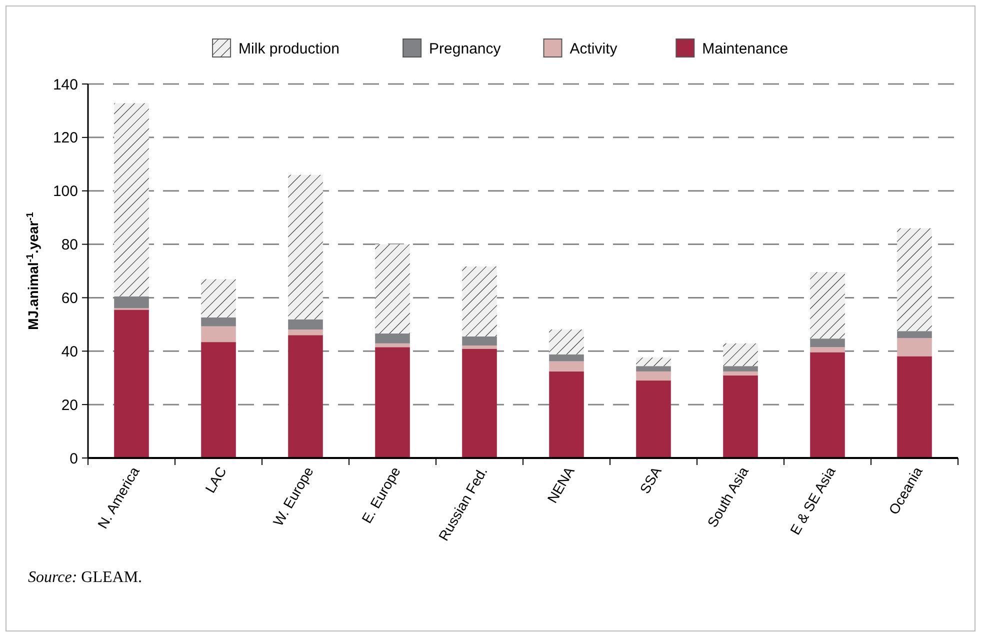 The width and height of the screenshot is (981, 637). What do you see at coordinates (85, 577) in the screenshot?
I see `source-note: Source: GLEAM.` at bounding box center [85, 577].